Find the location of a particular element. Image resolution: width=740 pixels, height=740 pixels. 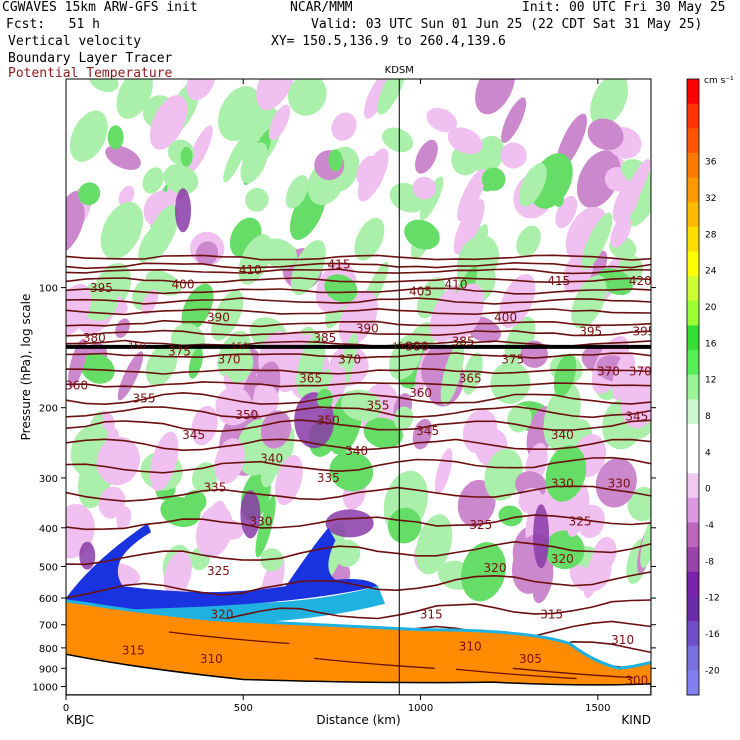

colorbar-tick-label: 36 is located at coordinates (711, 163).